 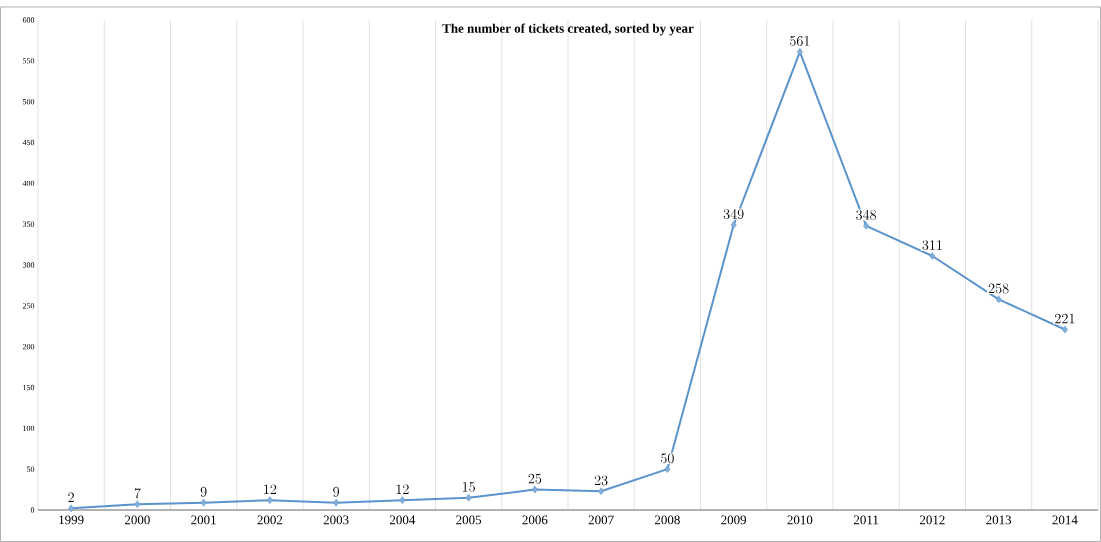 What do you see at coordinates (866, 520) in the screenshot?
I see `x-tick-label: 2011` at bounding box center [866, 520].